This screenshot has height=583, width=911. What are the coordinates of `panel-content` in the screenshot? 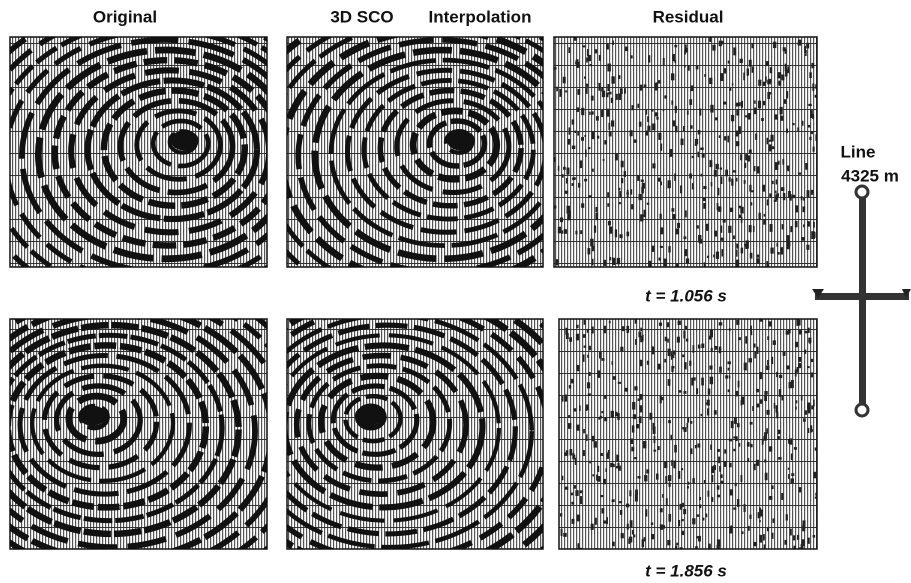 It's located at (415, 152).